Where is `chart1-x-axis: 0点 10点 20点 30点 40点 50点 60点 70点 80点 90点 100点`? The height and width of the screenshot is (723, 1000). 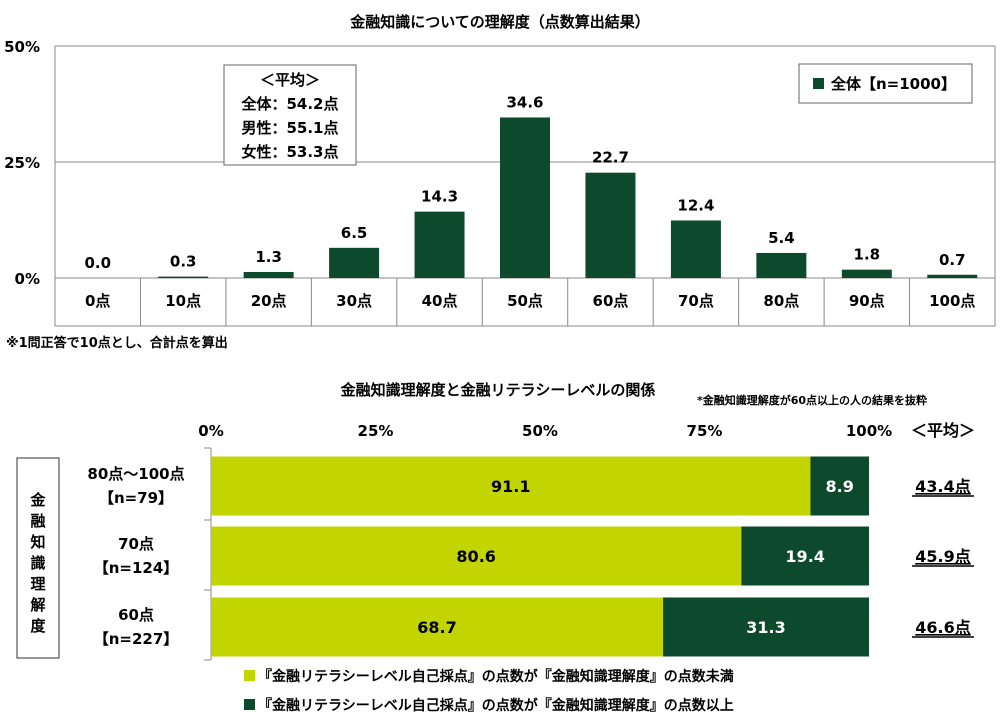 chart1-x-axis: 0点 10点 20点 30点 40点 50点 60点 70点 80点 90点 100点 is located at coordinates (530, 301).